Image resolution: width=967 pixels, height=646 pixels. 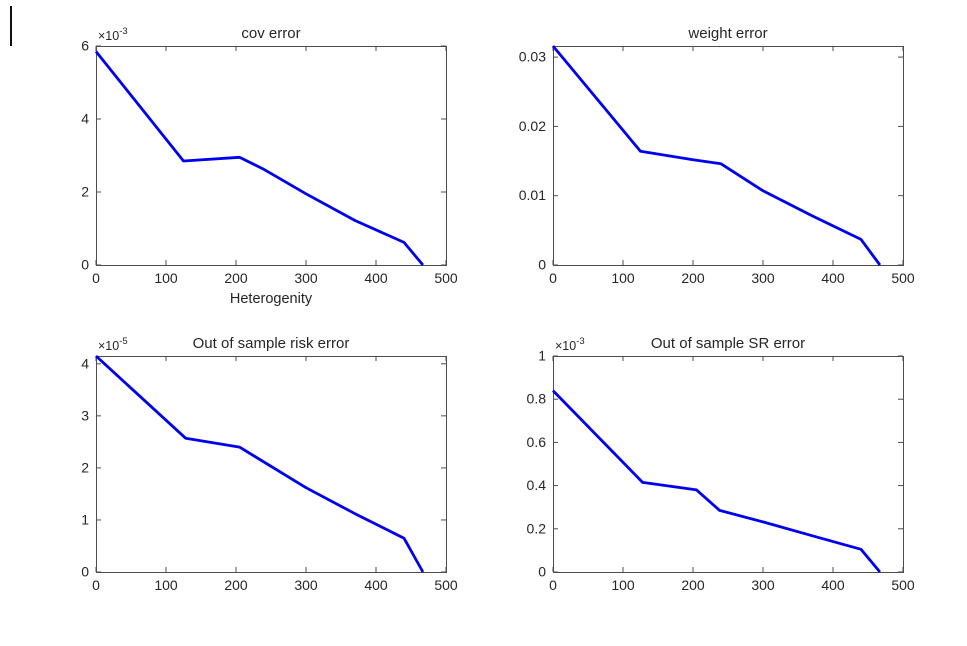 What do you see at coordinates (85, 415) in the screenshot?
I see `y-tick-label: 3` at bounding box center [85, 415].